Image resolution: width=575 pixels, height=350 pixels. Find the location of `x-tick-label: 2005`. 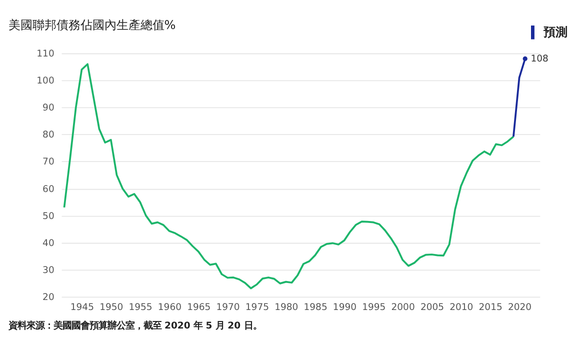

x-tick-label: 2005 is located at coordinates (432, 308).